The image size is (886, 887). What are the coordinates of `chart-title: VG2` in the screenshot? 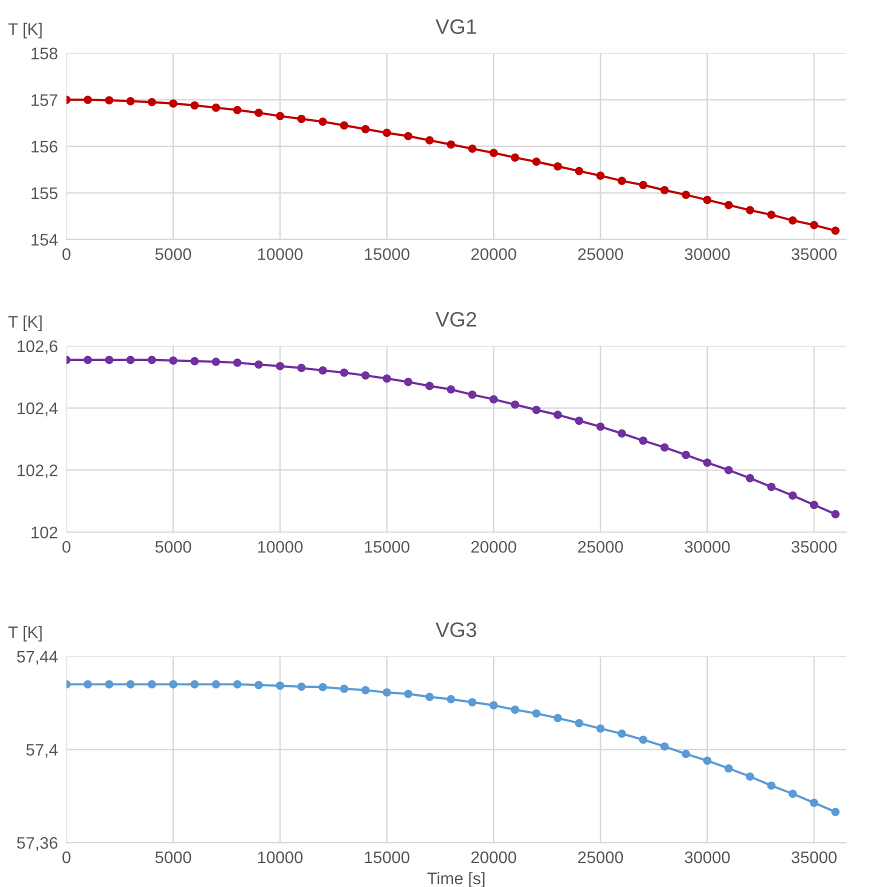 It's located at (456, 319).